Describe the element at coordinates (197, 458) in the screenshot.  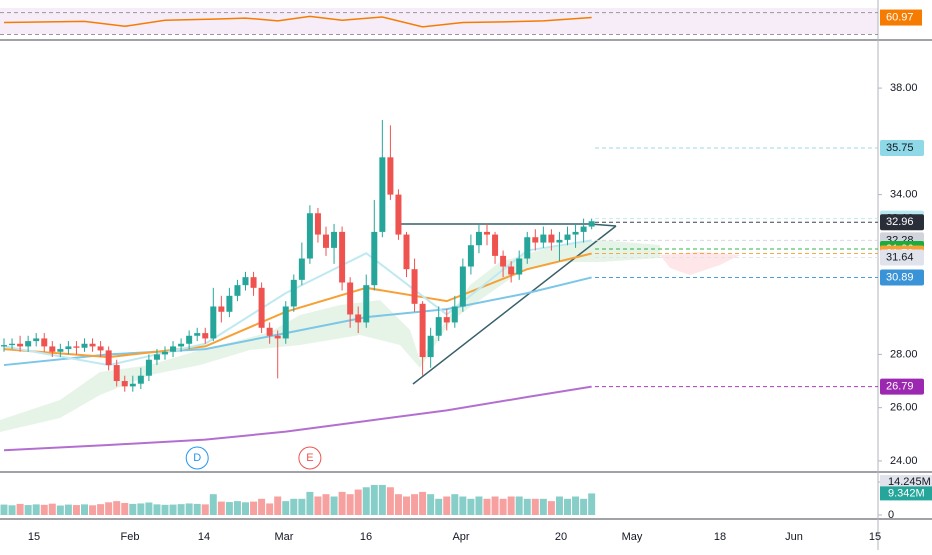
I see `event-marker` at that location.